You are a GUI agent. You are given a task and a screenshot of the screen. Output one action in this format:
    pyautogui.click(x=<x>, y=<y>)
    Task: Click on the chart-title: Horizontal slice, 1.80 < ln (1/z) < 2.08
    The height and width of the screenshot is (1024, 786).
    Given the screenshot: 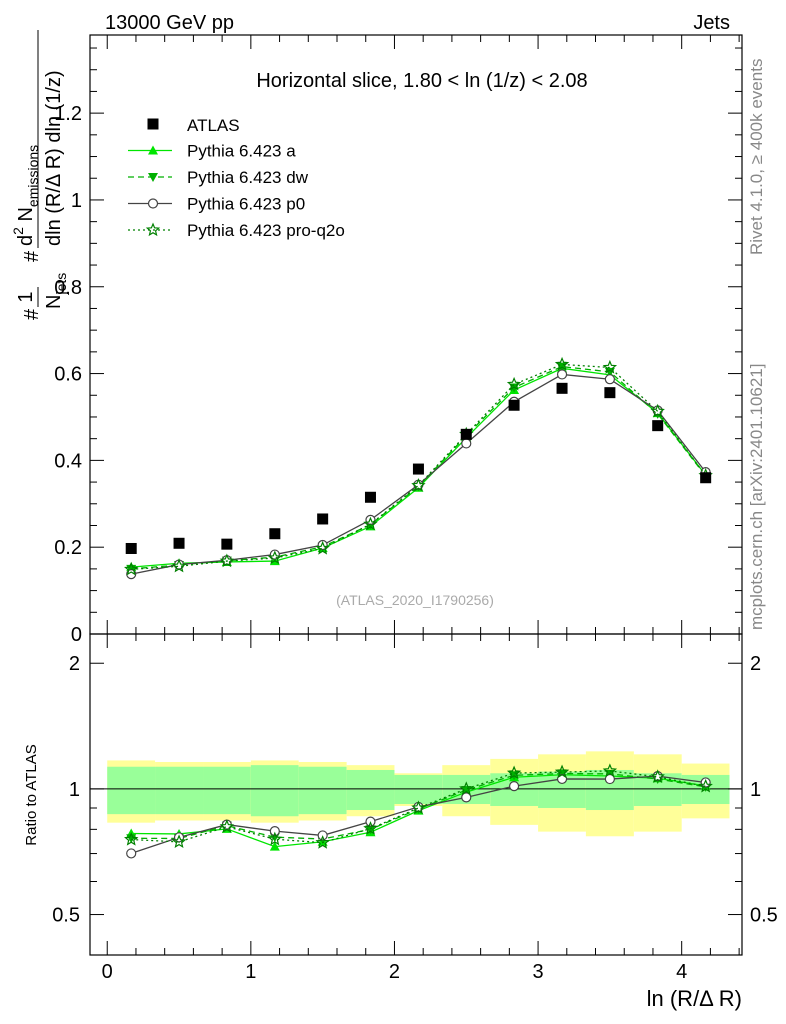 What is the action you would take?
    pyautogui.click(x=421, y=81)
    